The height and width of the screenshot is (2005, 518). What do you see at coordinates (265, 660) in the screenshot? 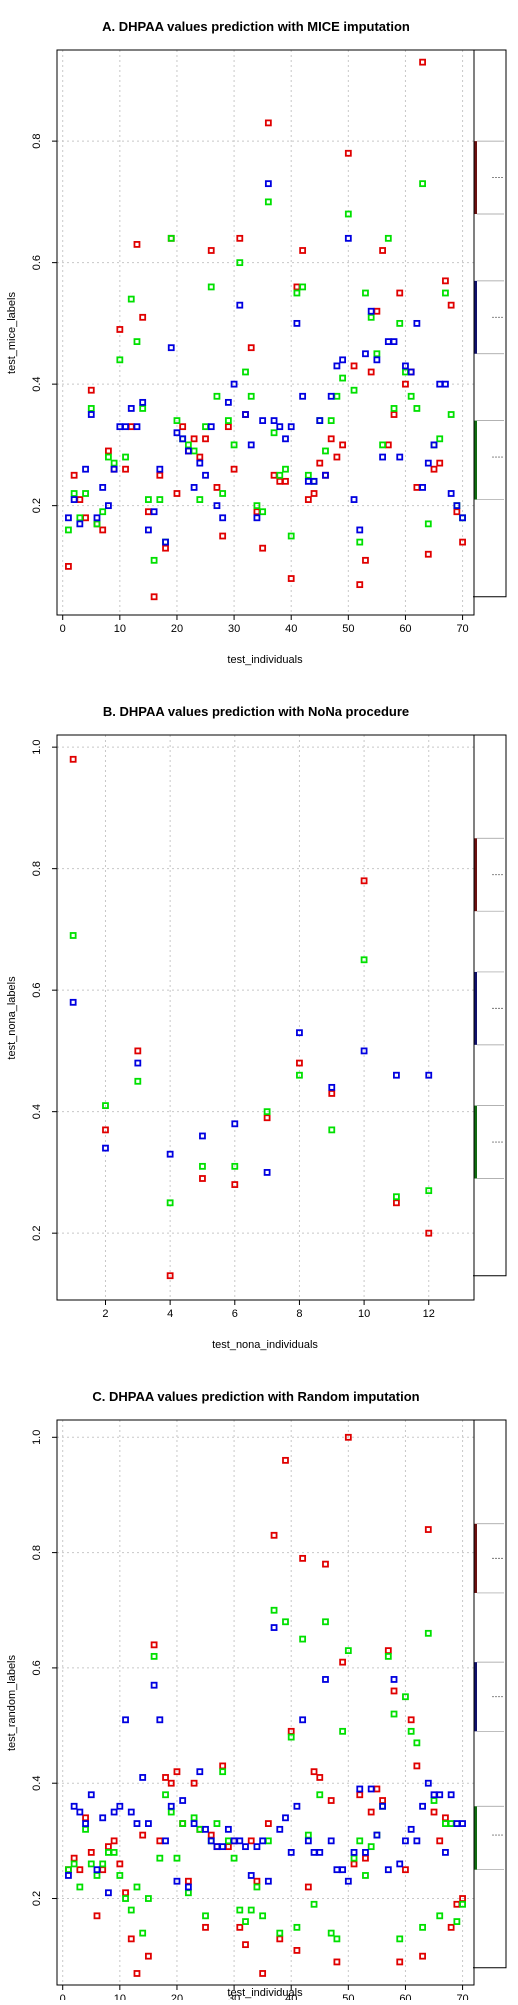
I see `x-axis-label: test_individuals` at bounding box center [265, 660].